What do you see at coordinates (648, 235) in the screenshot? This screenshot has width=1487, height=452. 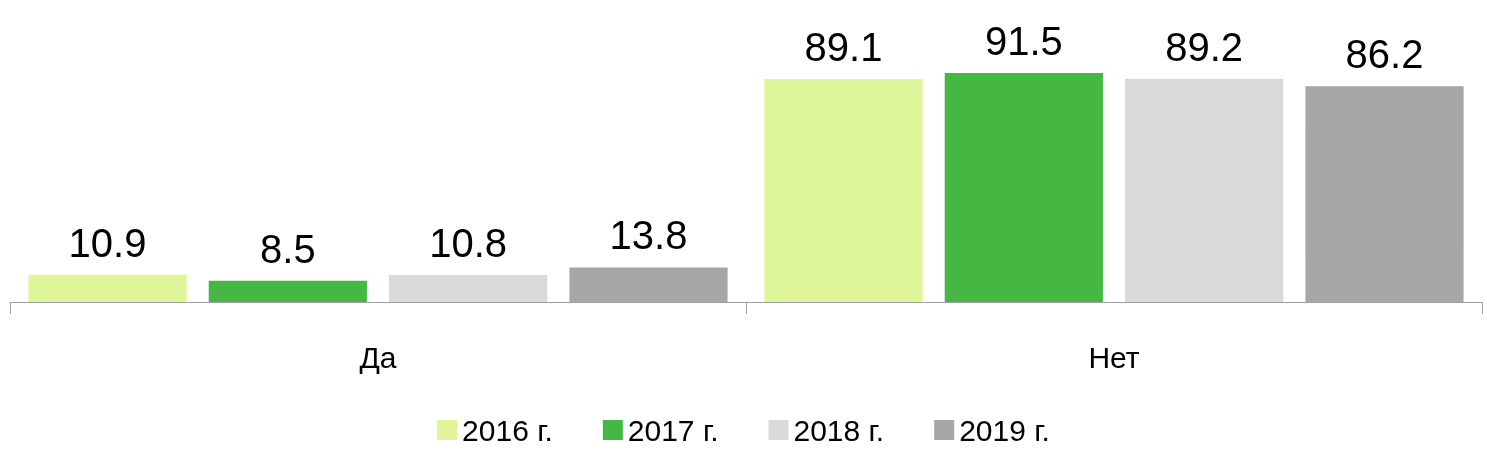 I see `data-label: 13.8` at bounding box center [648, 235].